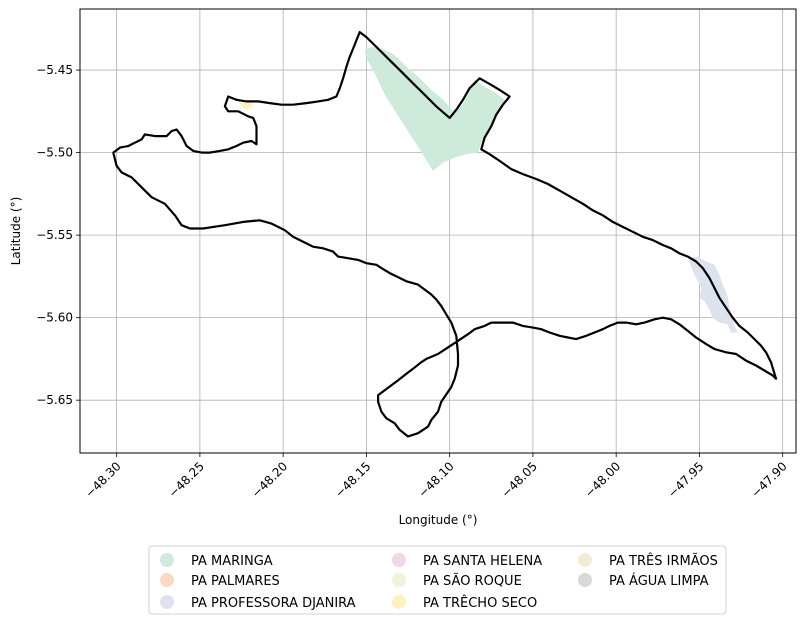 Image resolution: width=804 pixels, height=624 pixels. I want to click on legend-label: PA PROFESSORA DJANIRA, so click(273, 603).